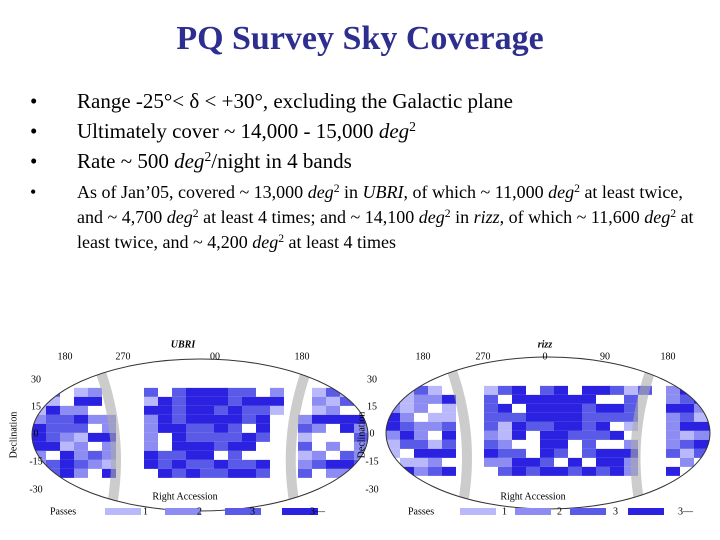 Image resolution: width=720 pixels, height=540 pixels. What do you see at coordinates (532, 496) in the screenshot?
I see `x-axis-label: Right Accession` at bounding box center [532, 496].